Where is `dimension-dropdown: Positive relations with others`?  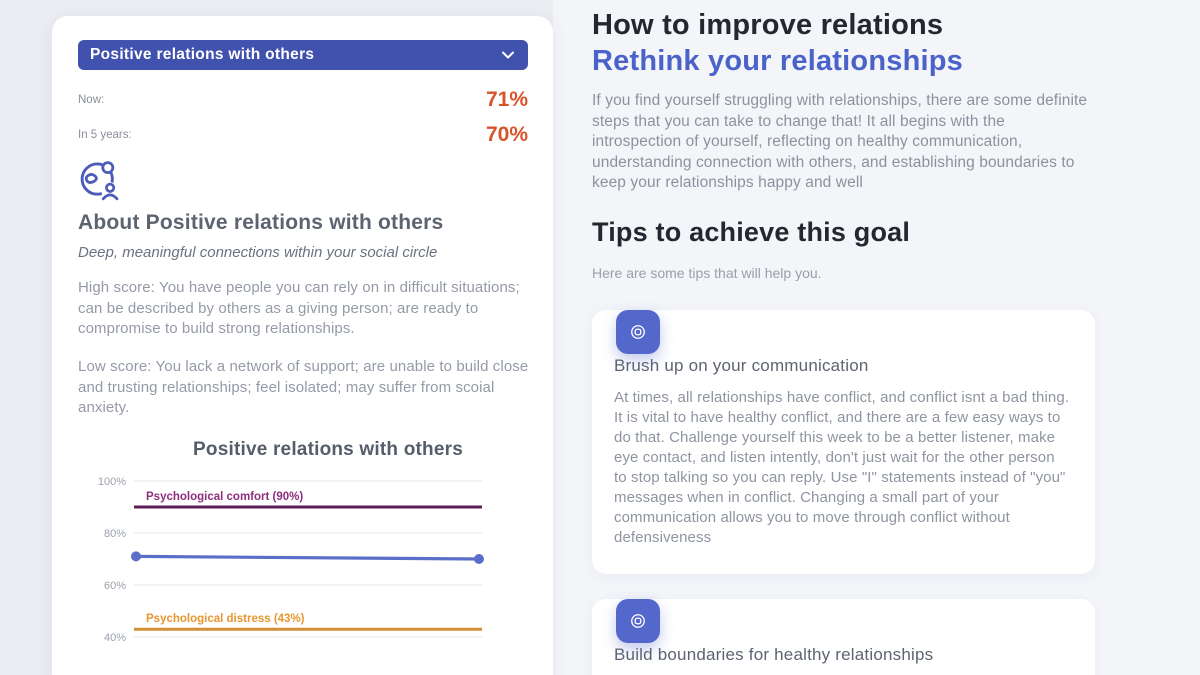
dimension-dropdown: Positive relations with others is located at coordinates (303, 55).